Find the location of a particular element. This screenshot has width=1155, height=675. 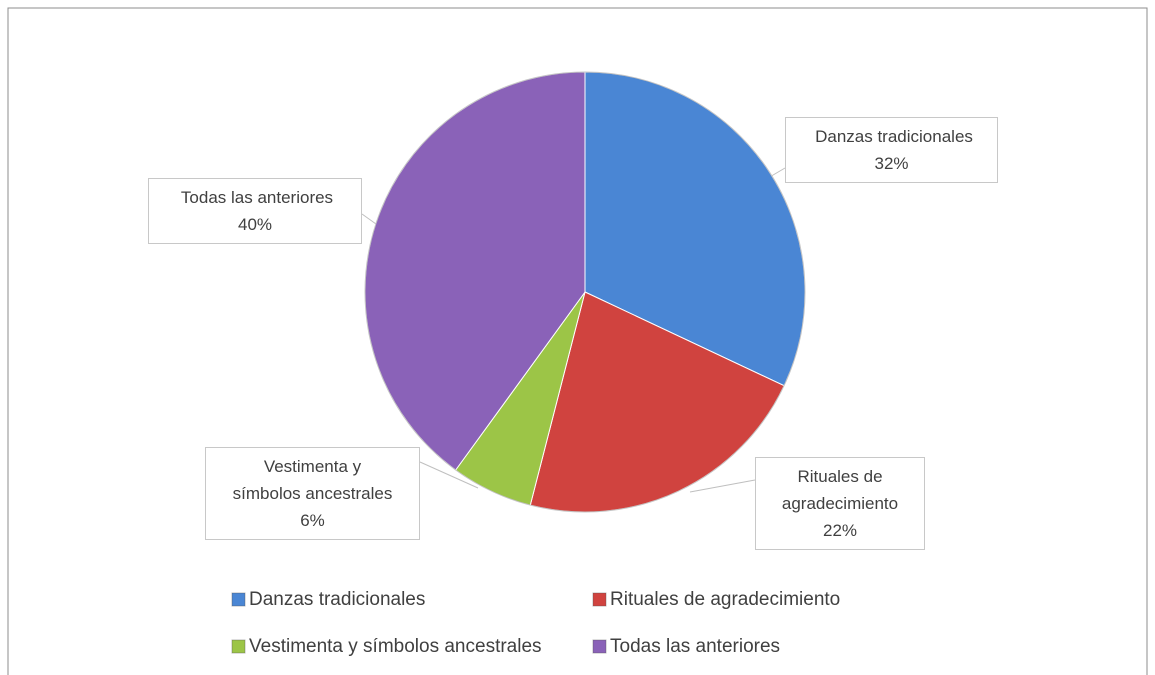

data-label-value: 40% is located at coordinates (255, 224).